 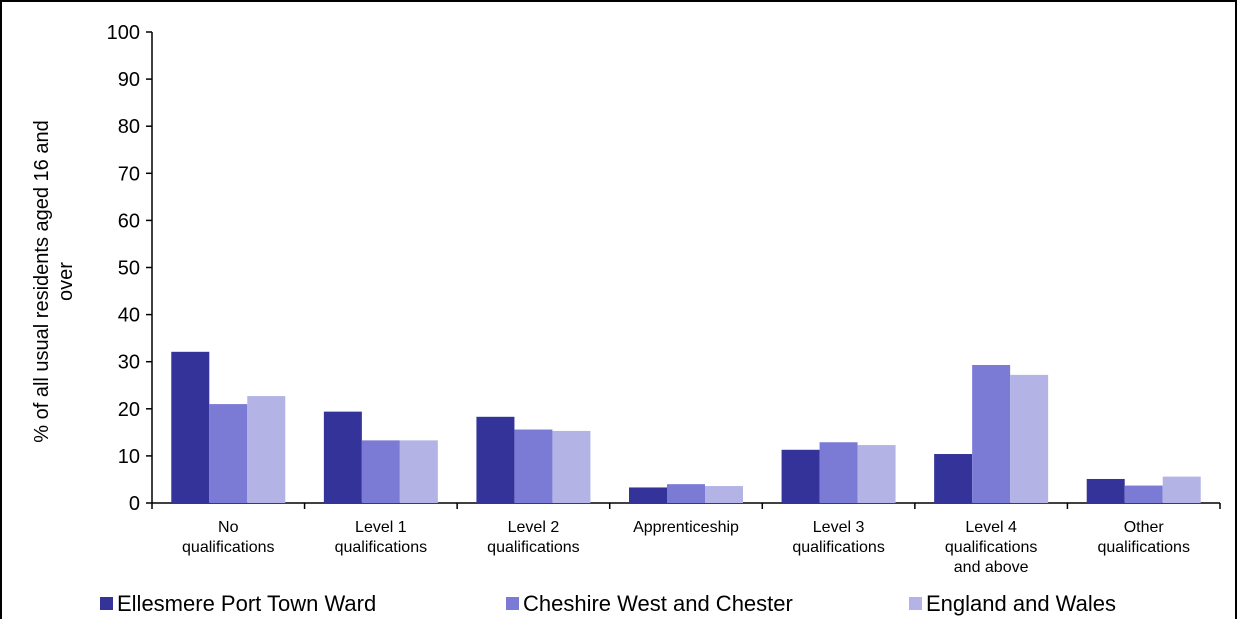 What do you see at coordinates (1143, 537) in the screenshot?
I see `x-tick-label: Other qualifications` at bounding box center [1143, 537].